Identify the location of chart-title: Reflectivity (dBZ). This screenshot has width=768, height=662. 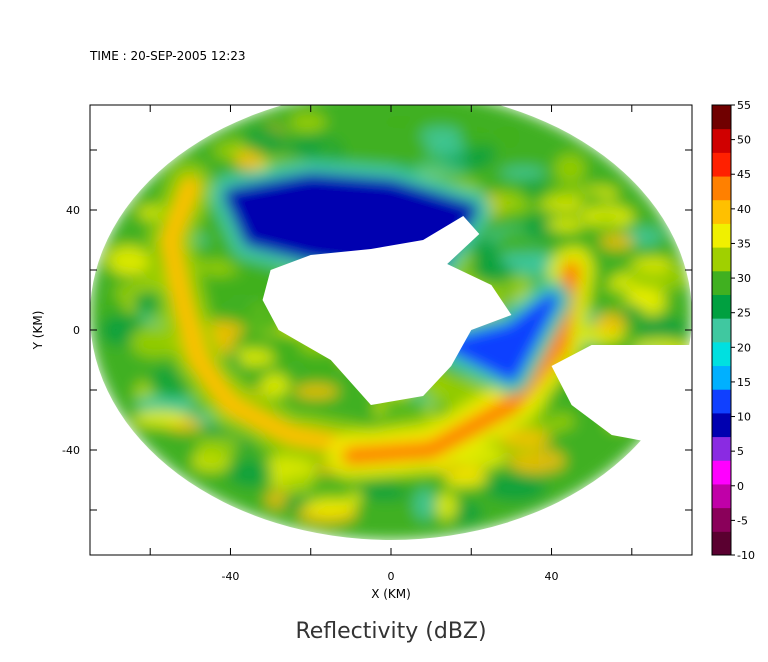
(390, 631).